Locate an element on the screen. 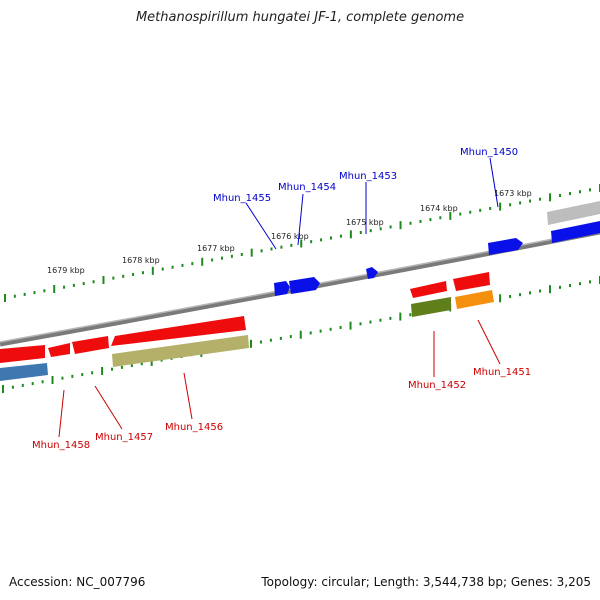 The height and width of the screenshot is (600, 600). gene-edge-gray is located at coordinates (573, 213).